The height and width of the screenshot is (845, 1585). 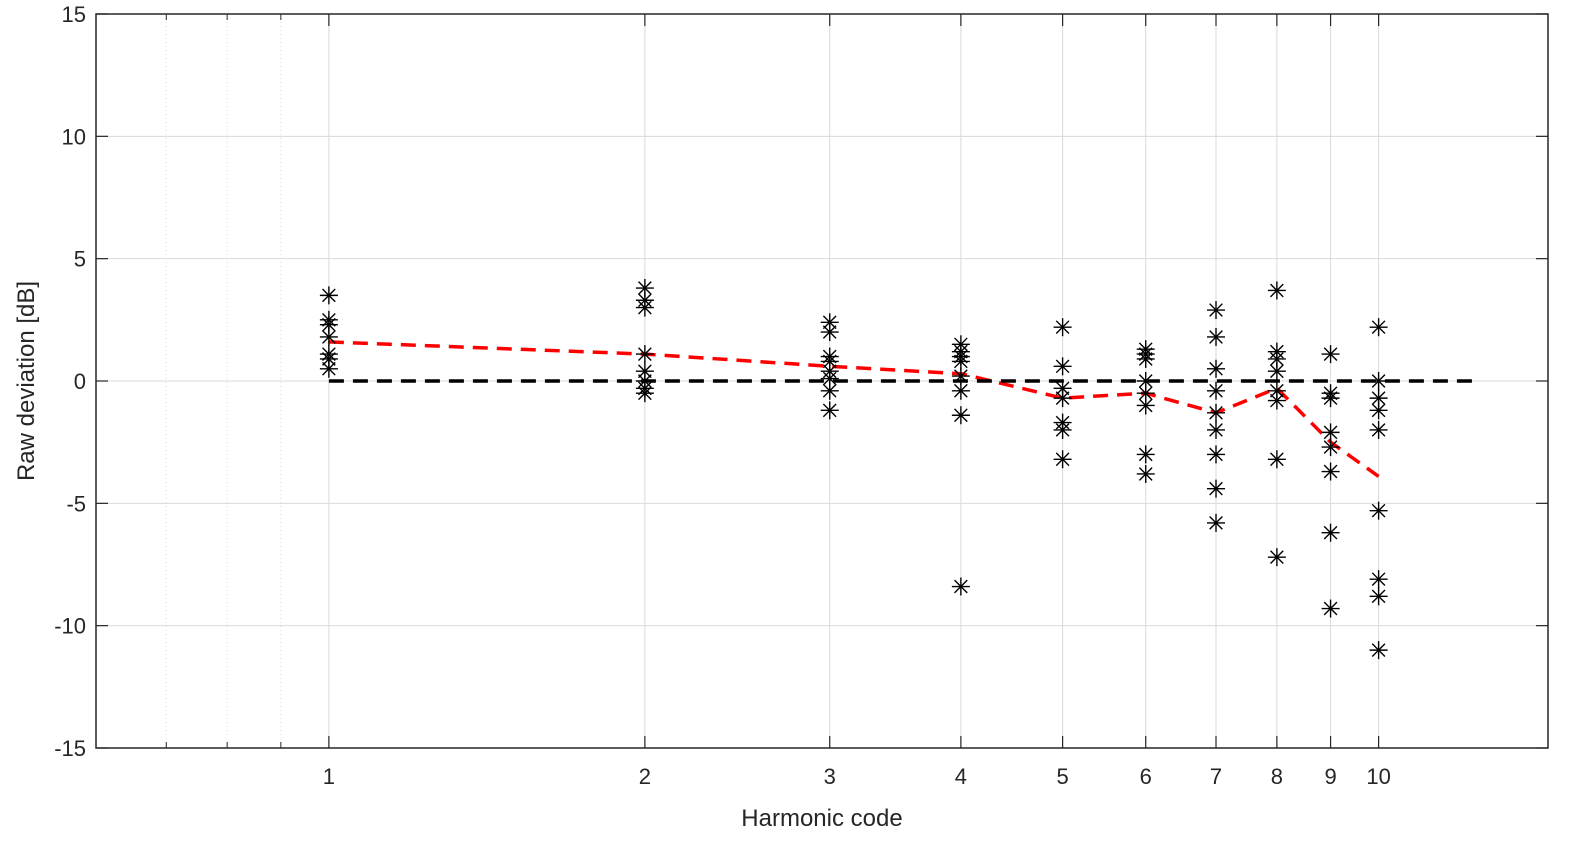 I want to click on series-layer, so click(x=904, y=409).